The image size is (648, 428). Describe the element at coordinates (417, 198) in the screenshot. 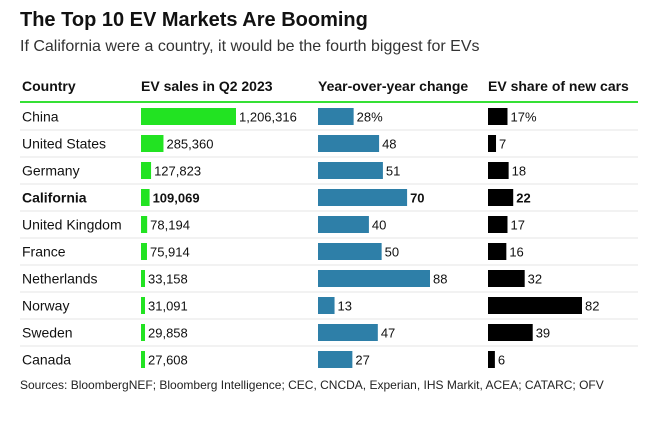

I see `change-value-label: 70` at that location.